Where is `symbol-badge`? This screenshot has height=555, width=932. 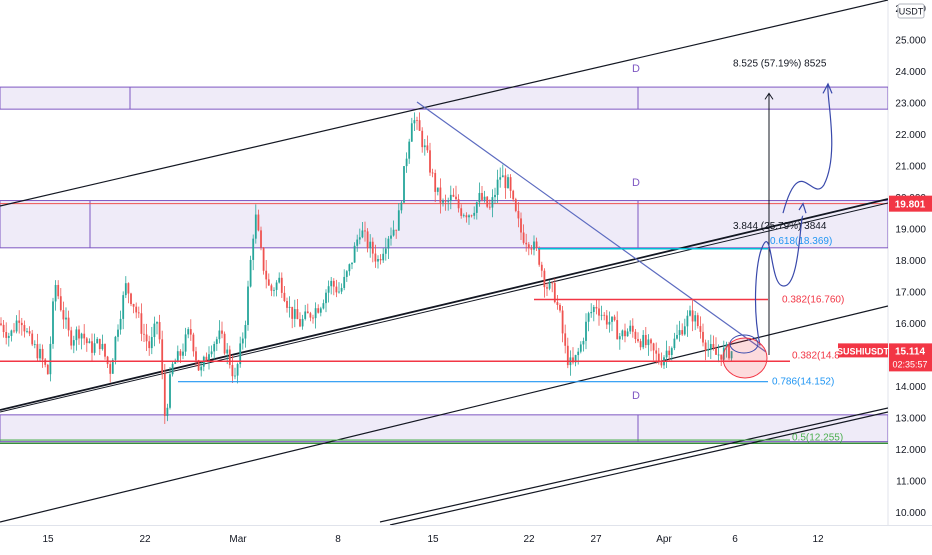
symbol-badge is located at coordinates (863, 350).